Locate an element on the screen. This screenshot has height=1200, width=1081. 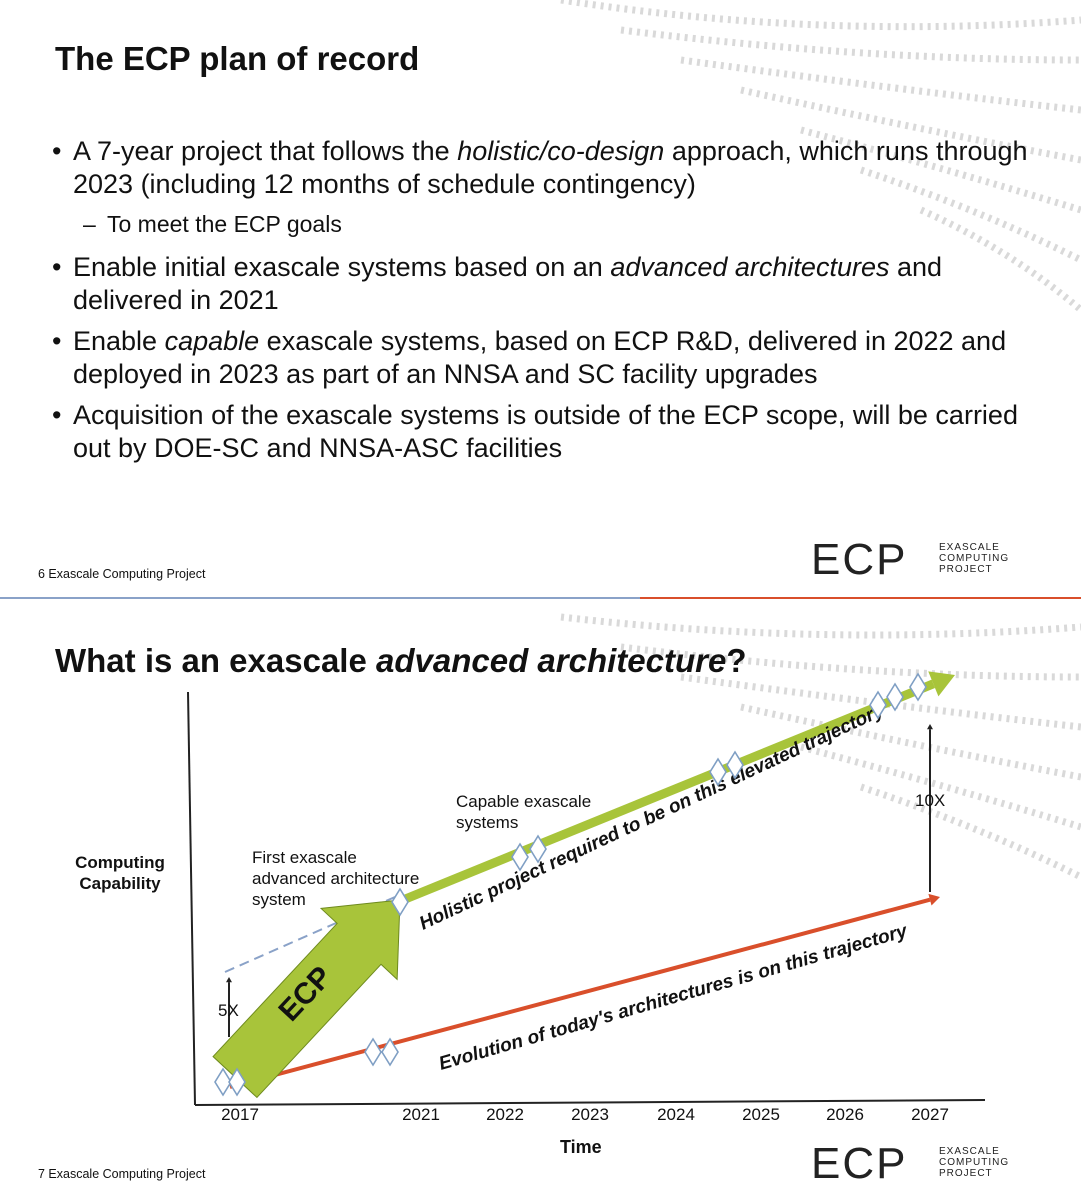
sub-bullet-item: To meet the ECP goals is located at coordinates (547, 224).